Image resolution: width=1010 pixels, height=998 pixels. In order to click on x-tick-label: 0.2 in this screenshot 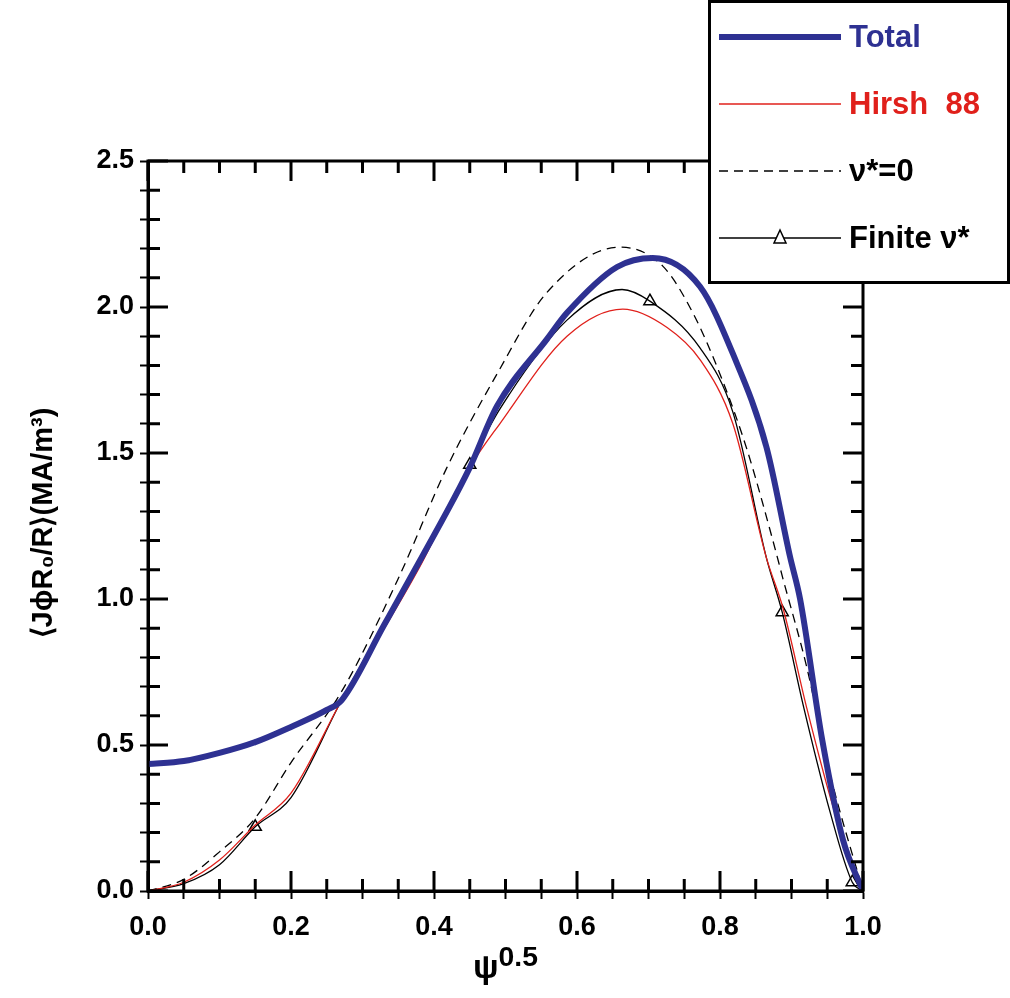, I will do `click(291, 925)`.